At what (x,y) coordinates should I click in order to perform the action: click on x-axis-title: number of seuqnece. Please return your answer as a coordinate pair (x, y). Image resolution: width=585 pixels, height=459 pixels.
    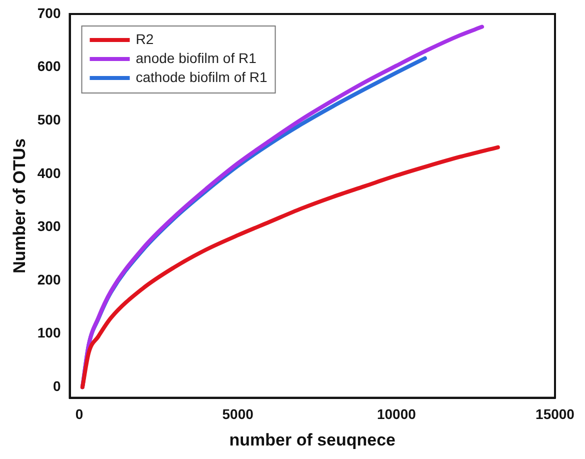
    Looking at the image, I should click on (312, 440).